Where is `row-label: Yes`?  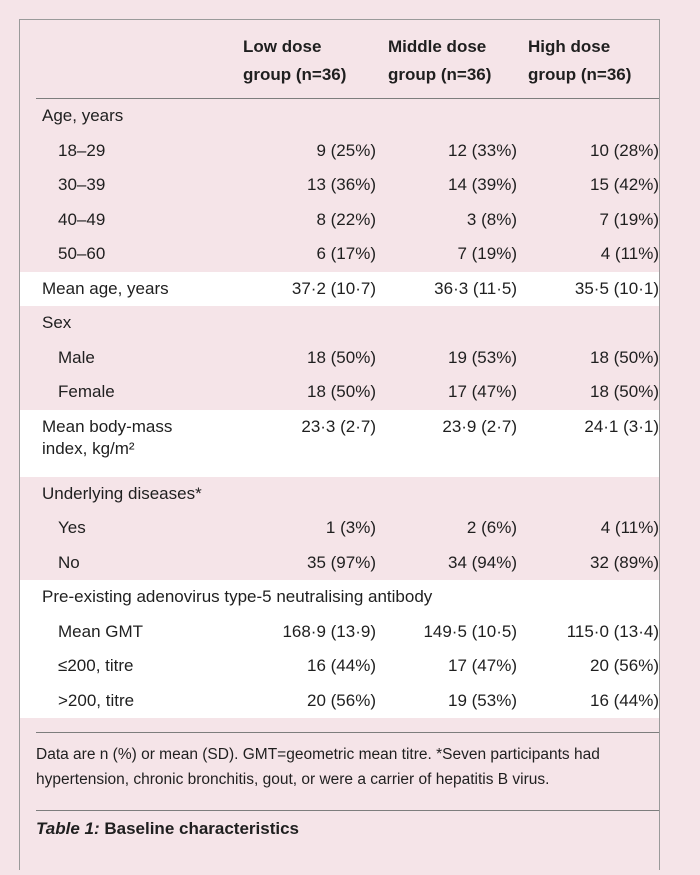
row-label: Yes is located at coordinates (72, 527).